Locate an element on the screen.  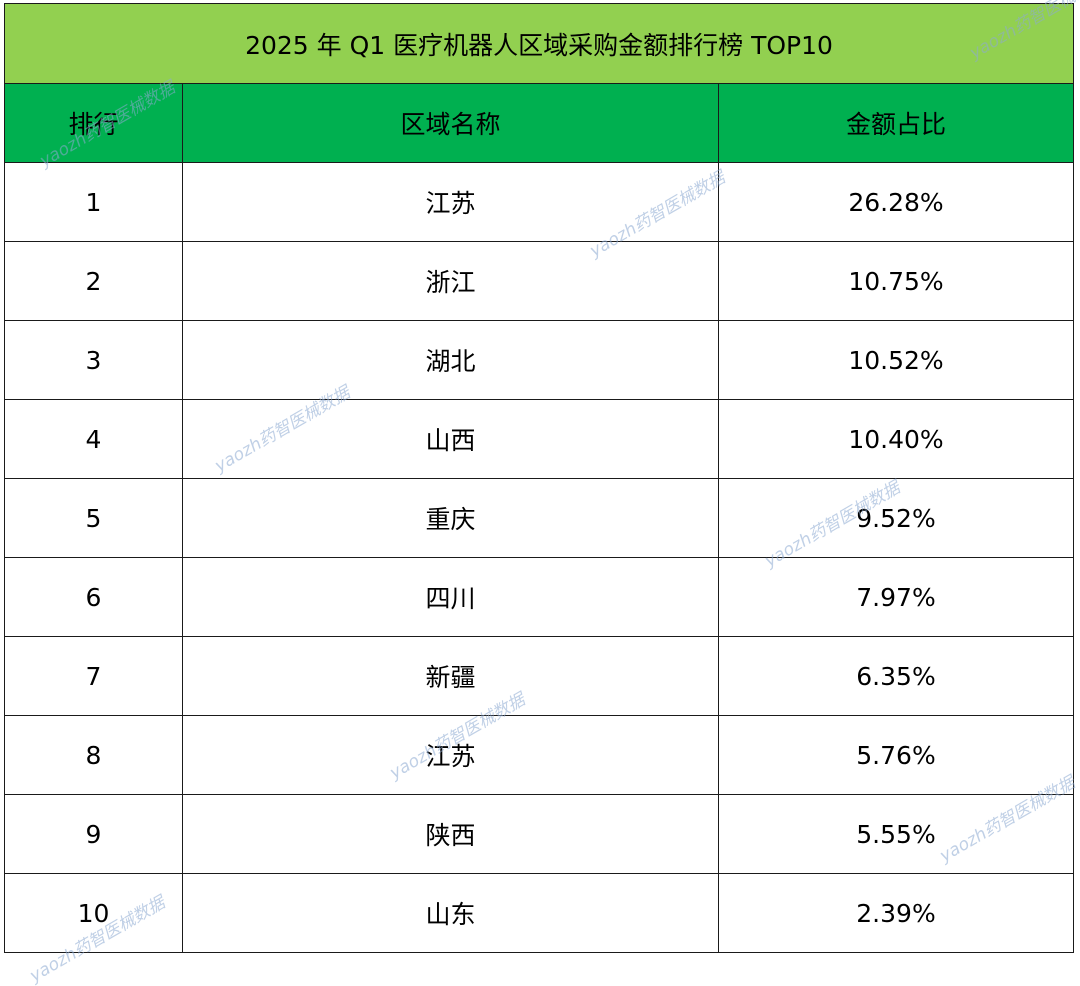
table-title: 2025 年 Q1 医疗机器人区域采购金额排行榜 TOP10 is located at coordinates (539, 43).